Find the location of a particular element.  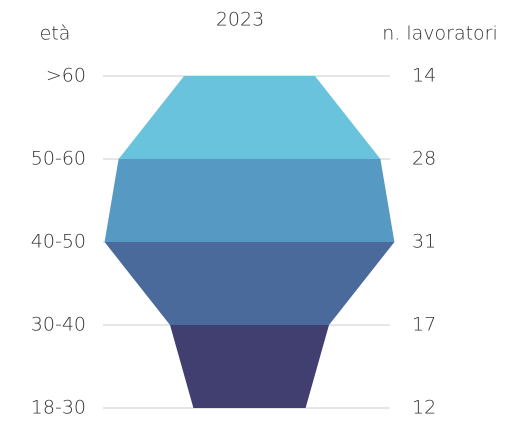

category-label: 40-50 is located at coordinates (58, 242).